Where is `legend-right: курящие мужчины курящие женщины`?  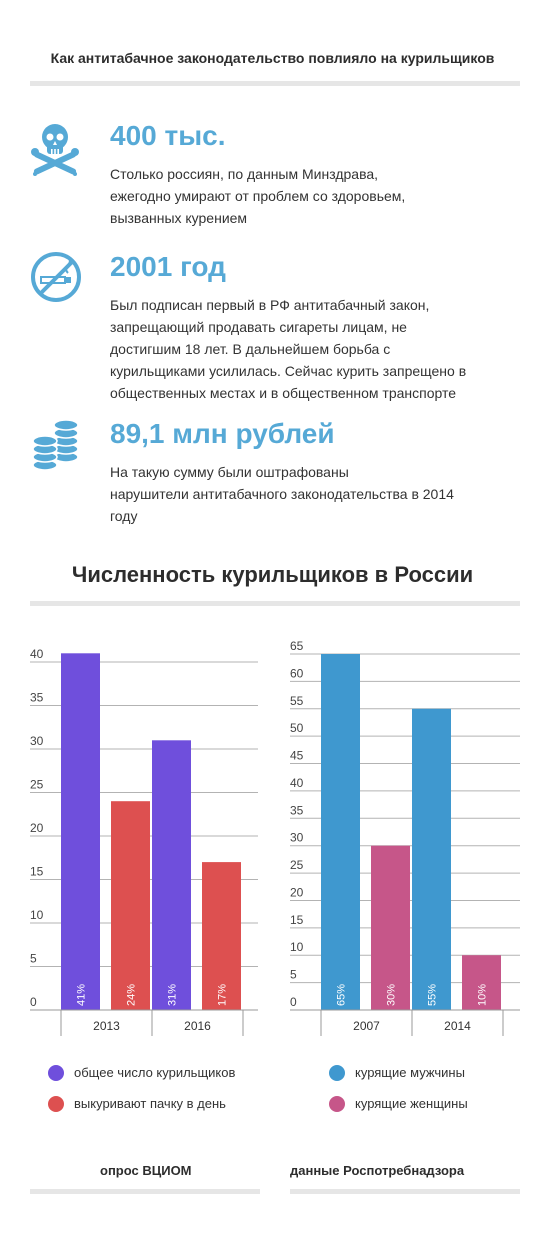
legend-right: курящие мужчины курящие женщины is located at coordinates (429, 1090).